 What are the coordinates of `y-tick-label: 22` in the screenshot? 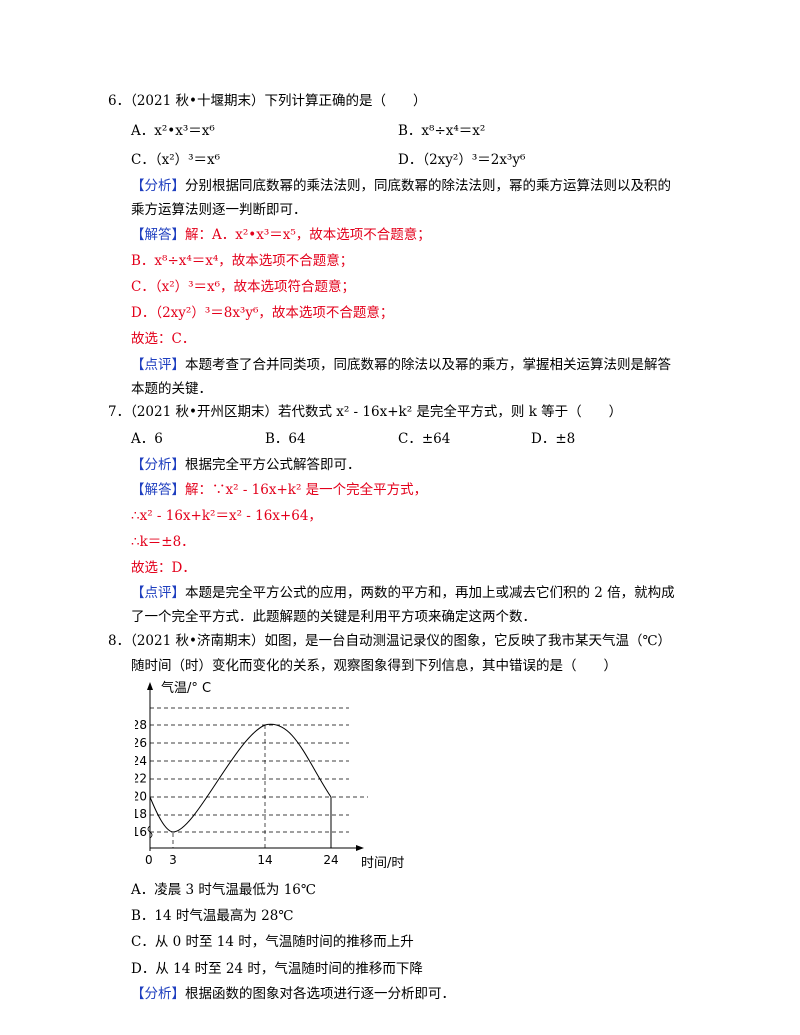 It's located at (141, 779).